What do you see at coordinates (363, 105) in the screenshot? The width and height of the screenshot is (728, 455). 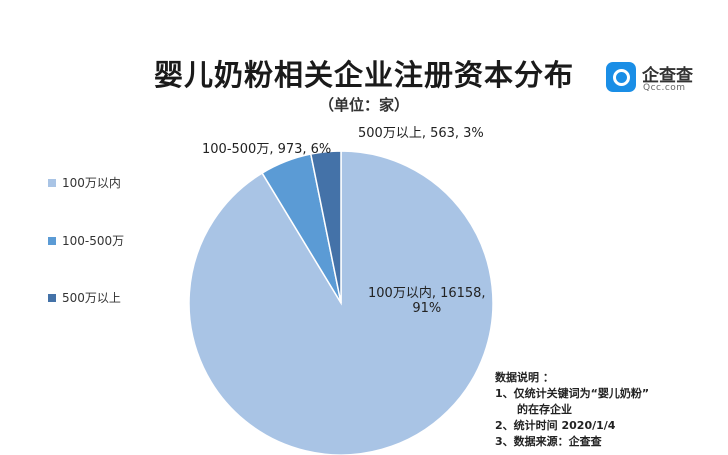 I see `chart-subtitle: （单位：家）` at bounding box center [363, 105].